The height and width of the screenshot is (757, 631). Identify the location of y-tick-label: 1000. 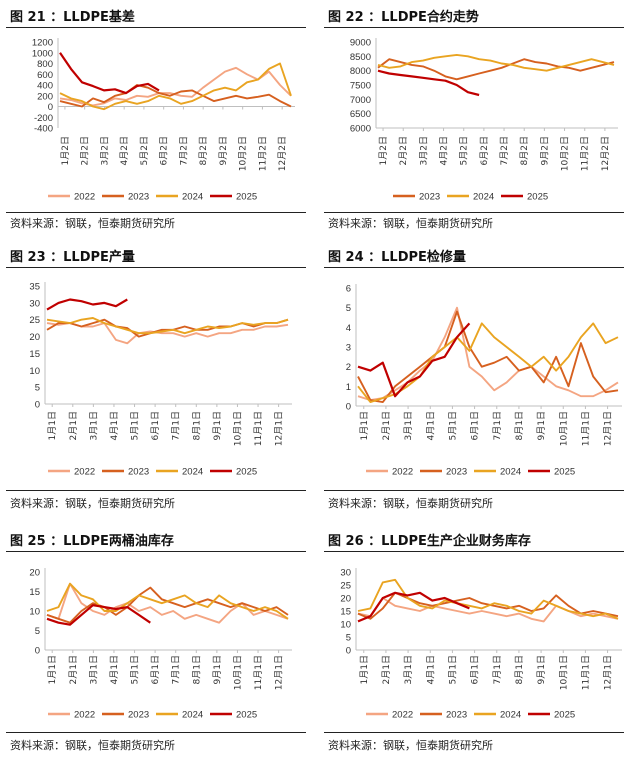
(42, 53).